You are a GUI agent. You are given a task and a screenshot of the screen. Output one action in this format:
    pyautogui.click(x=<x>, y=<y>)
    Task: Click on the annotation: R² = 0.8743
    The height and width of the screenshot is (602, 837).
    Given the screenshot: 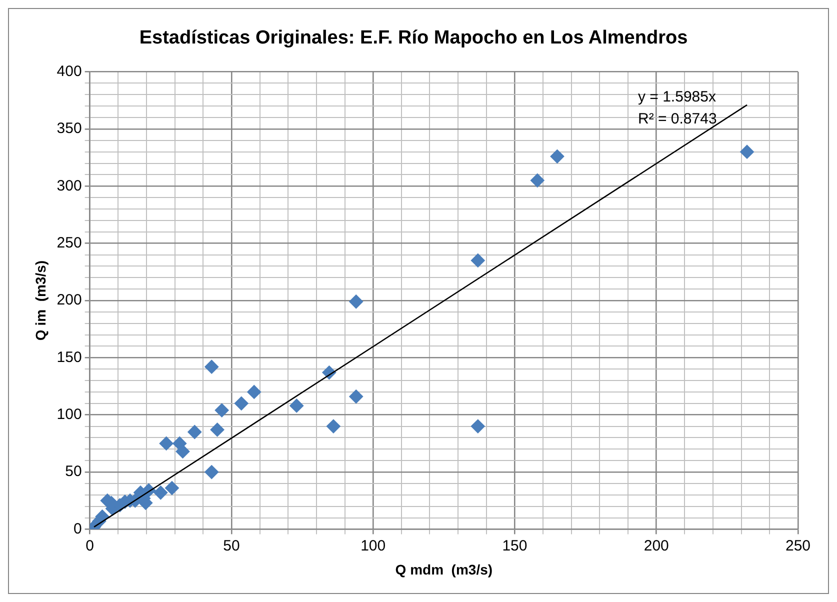 What is the action you would take?
    pyautogui.click(x=677, y=119)
    